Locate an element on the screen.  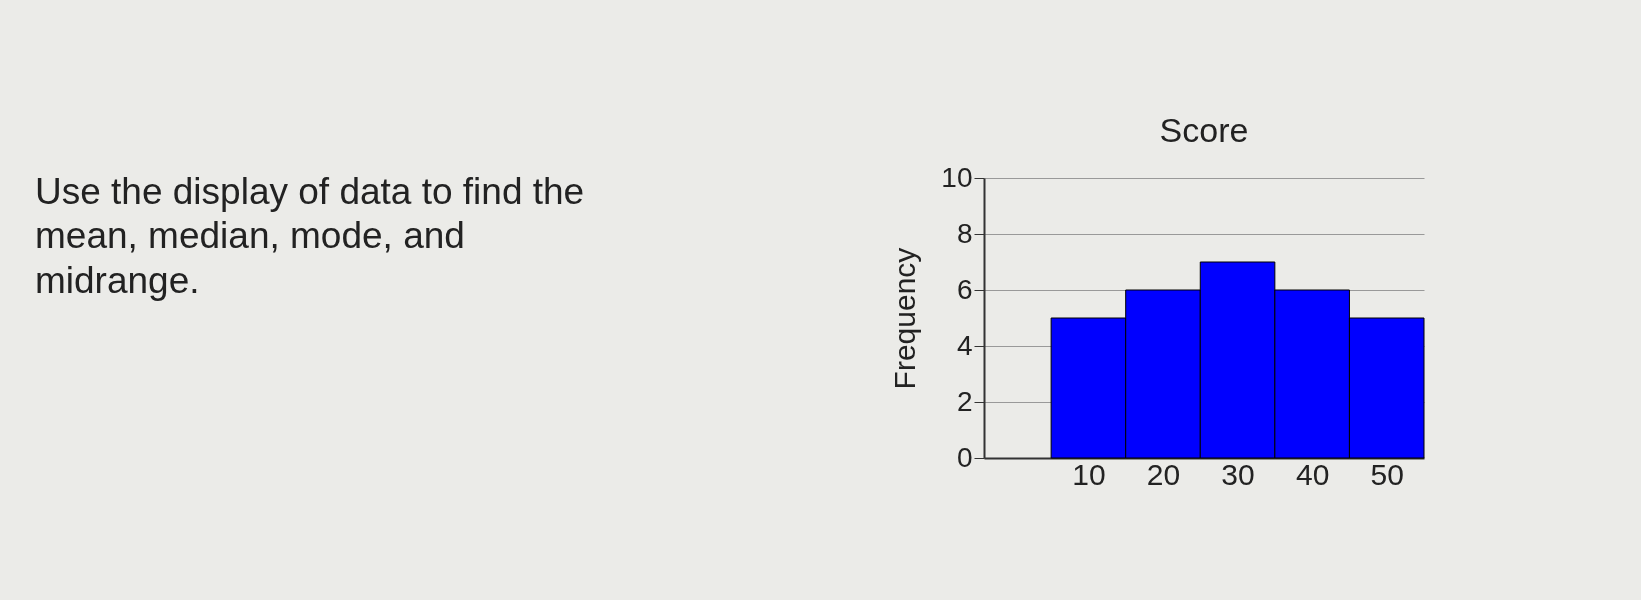
y-axis-title: Frequency is located at coordinates (905, 318).